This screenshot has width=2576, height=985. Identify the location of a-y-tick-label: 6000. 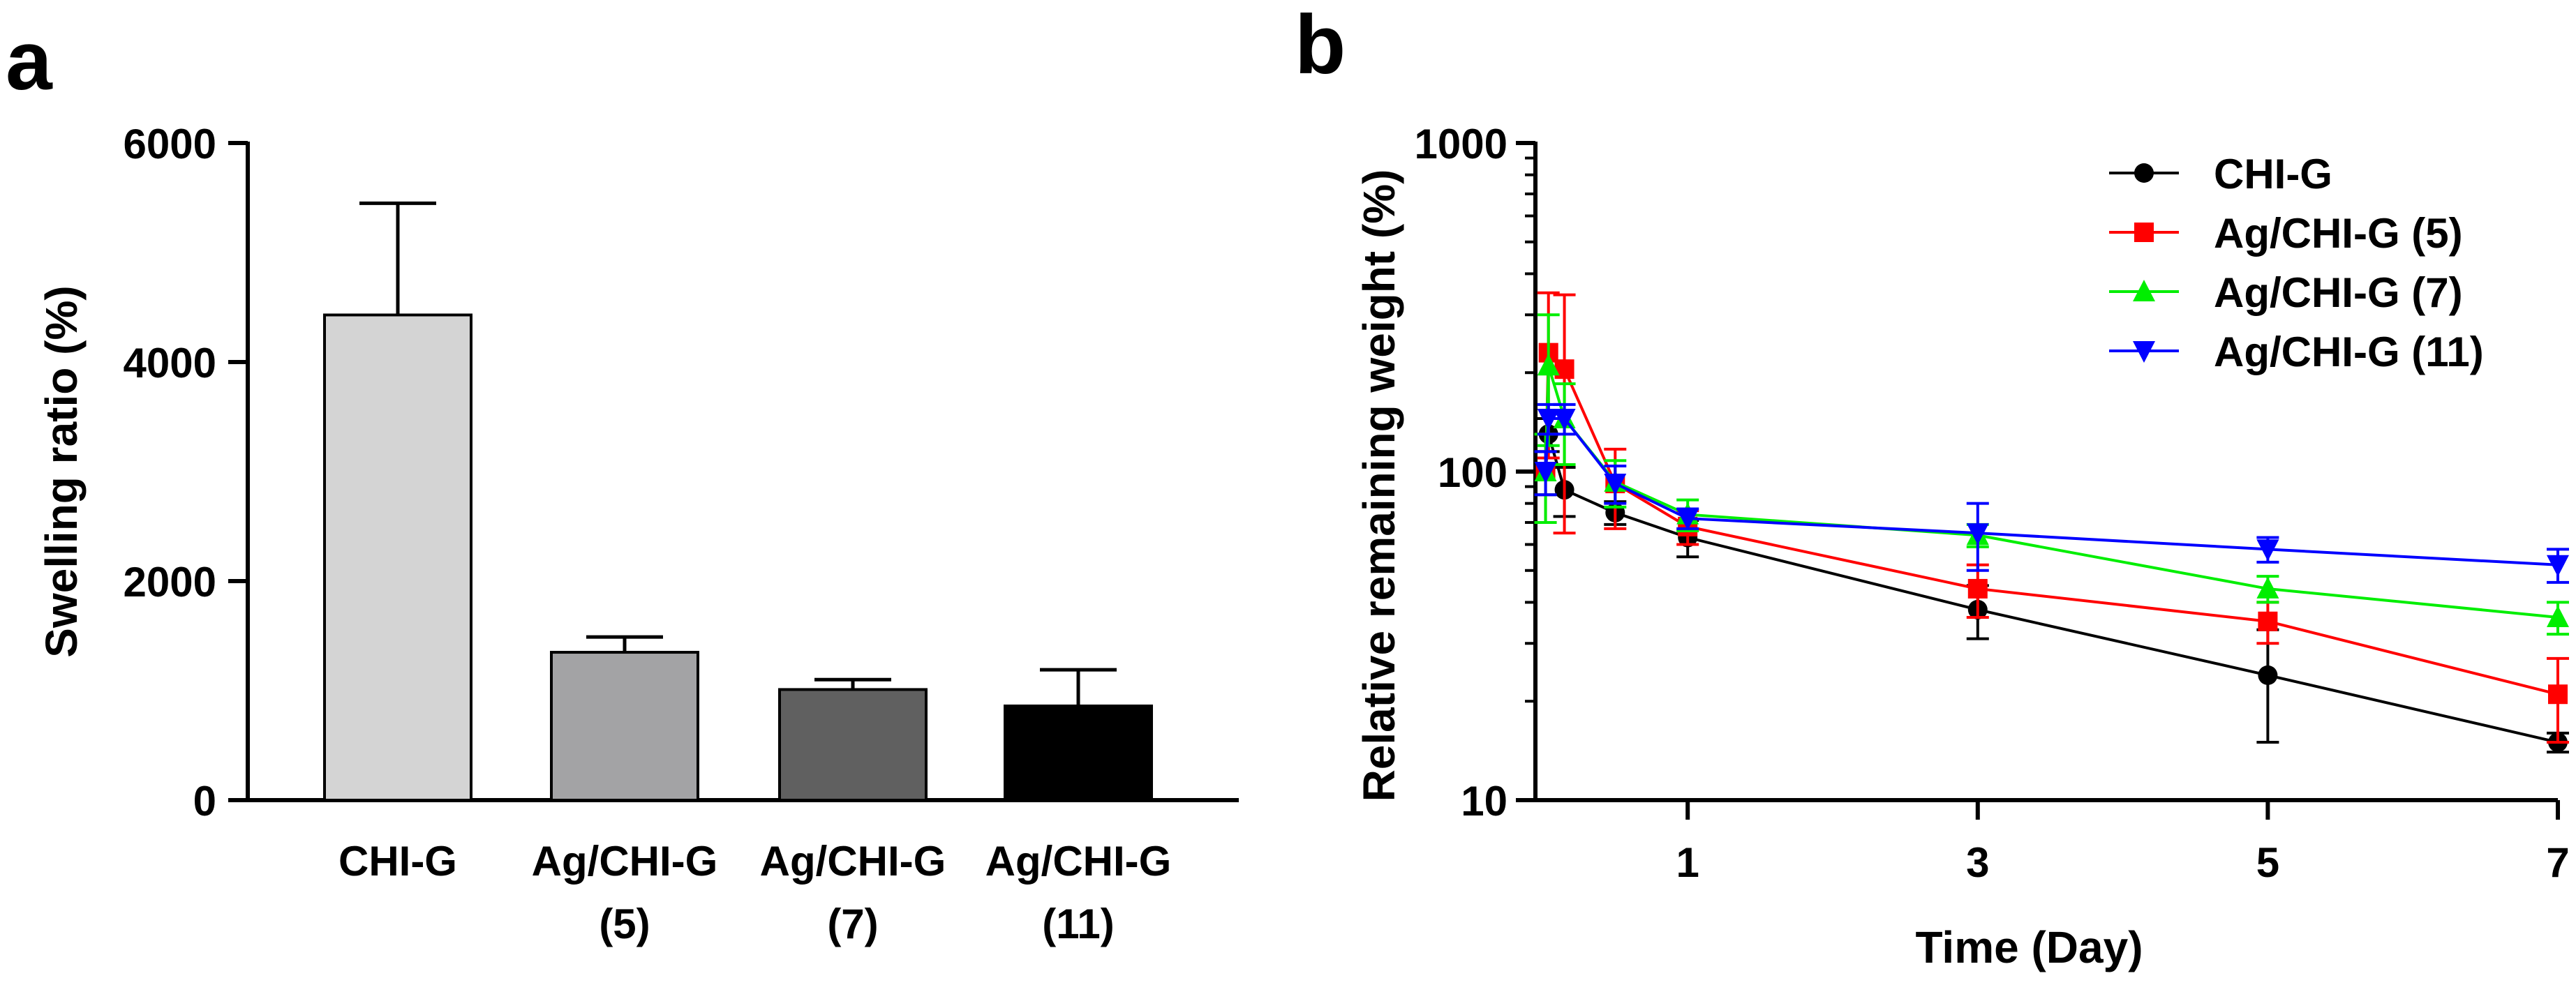
(170, 144).